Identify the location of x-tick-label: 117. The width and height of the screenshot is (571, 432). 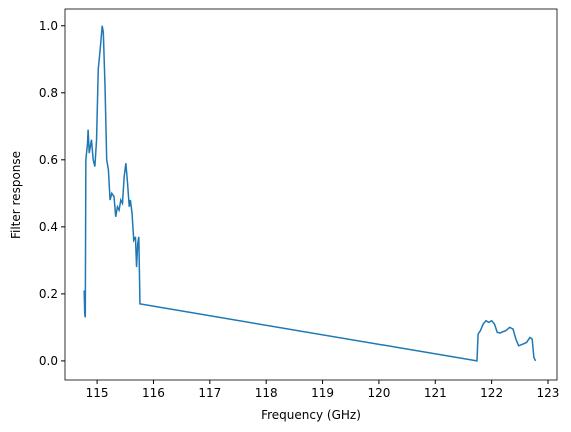
(209, 393).